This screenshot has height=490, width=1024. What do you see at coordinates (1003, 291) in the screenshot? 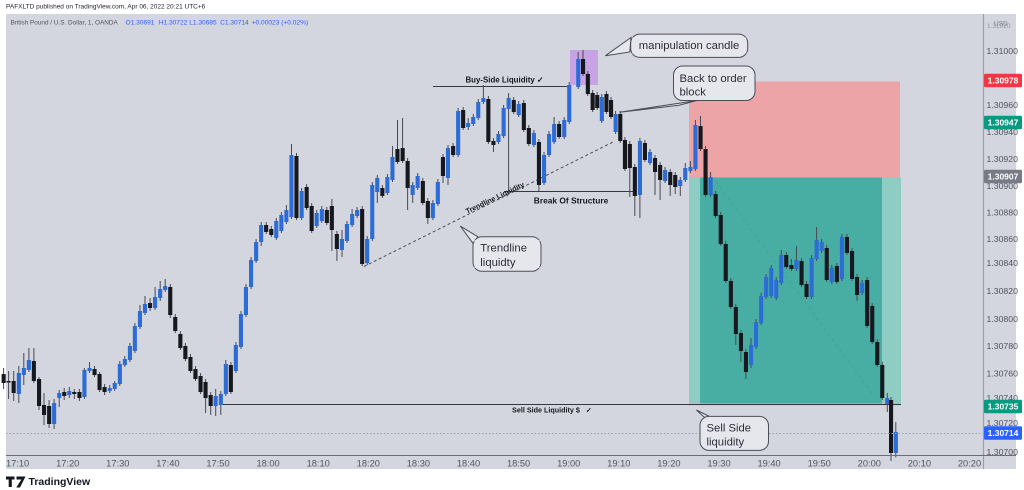
I see `svg-text: 1.30820` at bounding box center [1003, 291].